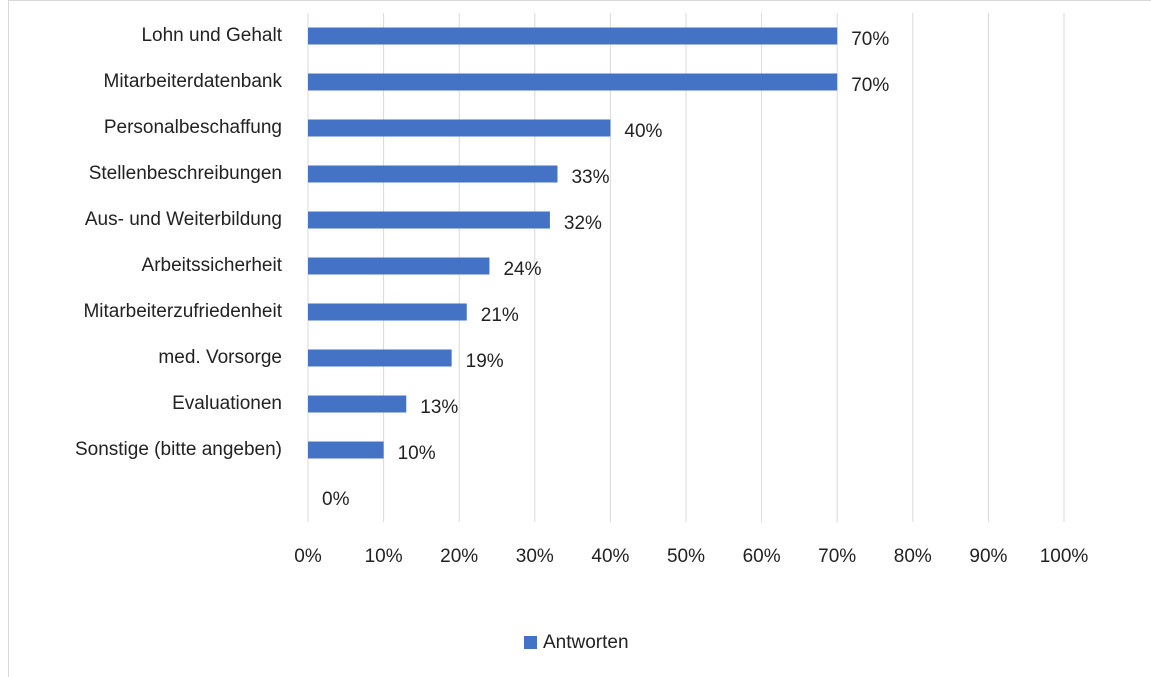 Image resolution: width=1151 pixels, height=677 pixels. Describe the element at coordinates (336, 499) in the screenshot. I see `data-label: 0%` at that location.